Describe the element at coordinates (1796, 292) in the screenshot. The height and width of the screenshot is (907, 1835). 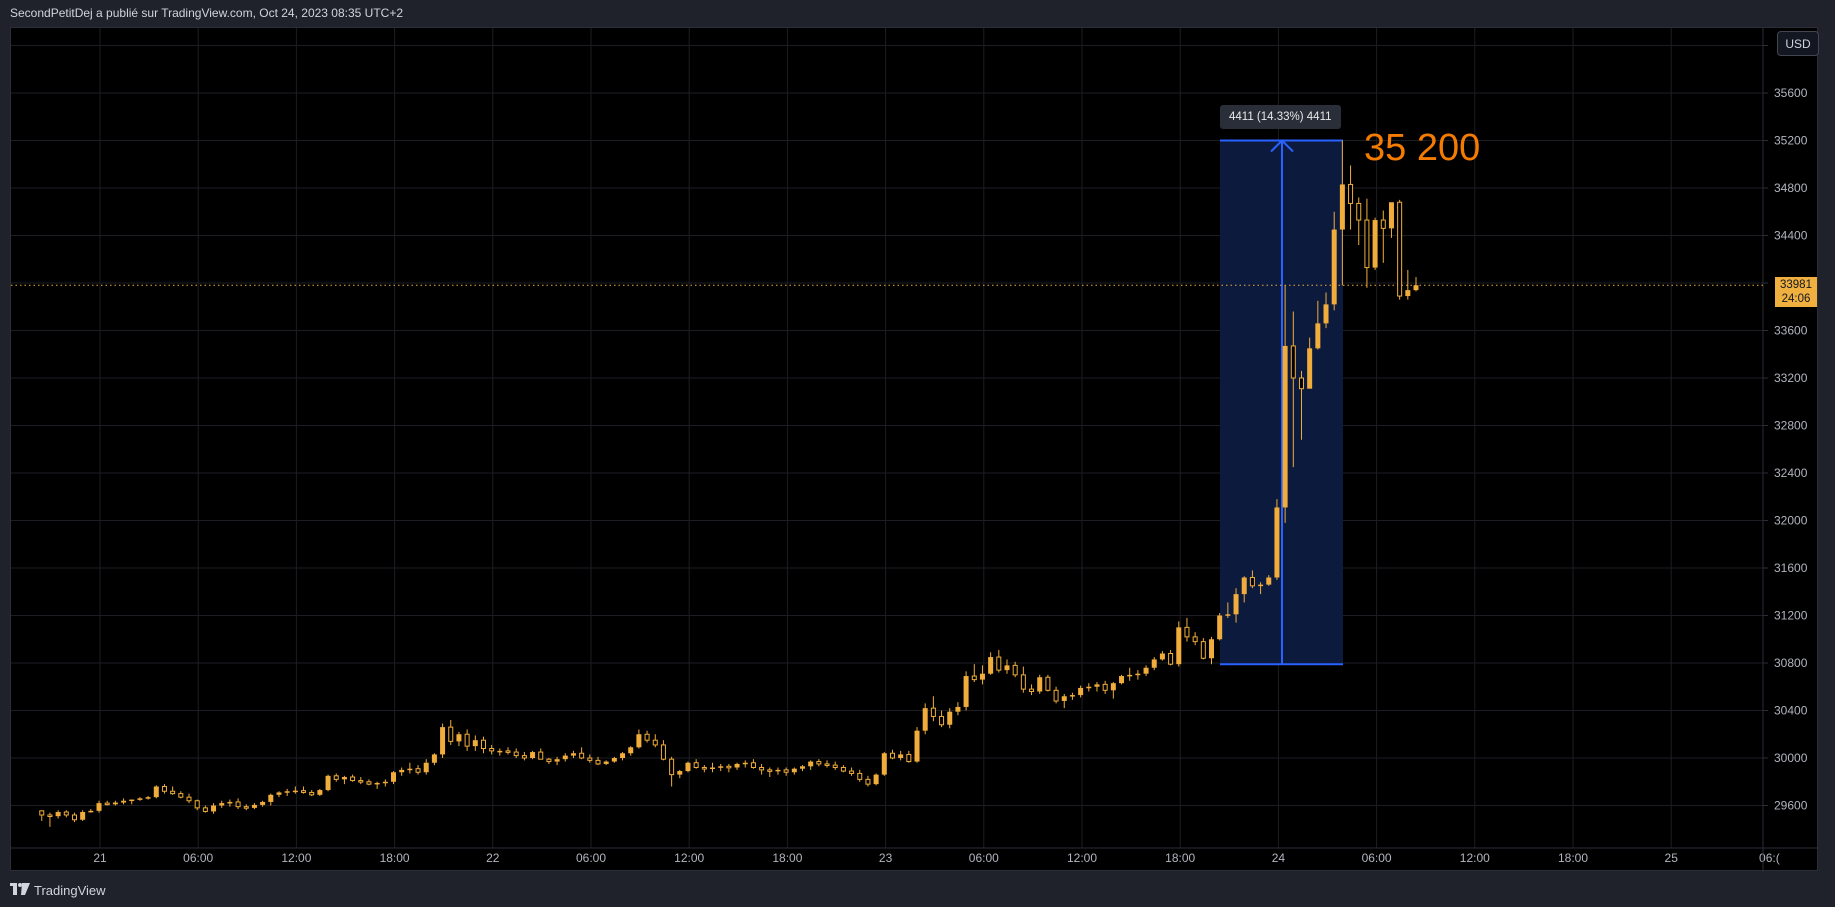
I see `last-price-tag: 33981 24:06` at that location.